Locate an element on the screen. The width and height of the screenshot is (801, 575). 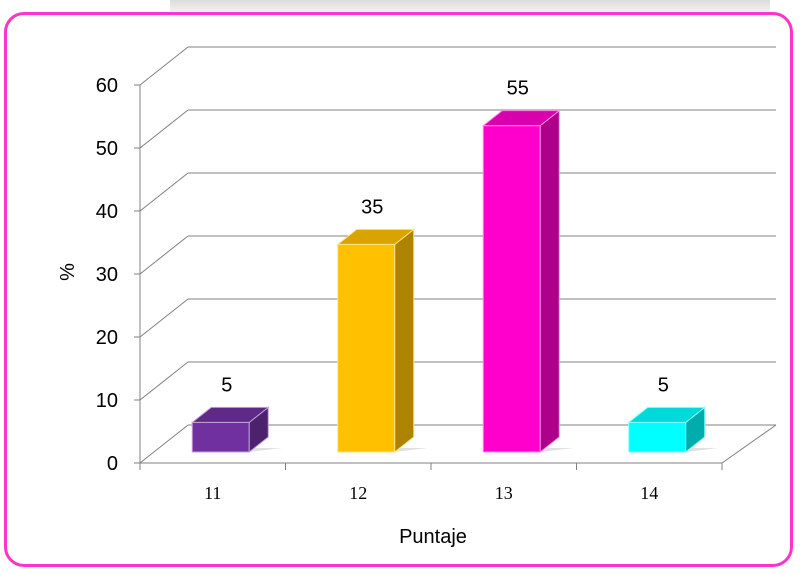
y-tick-labels: 0 10 20 30 40 50 60 is located at coordinates (107, 275).